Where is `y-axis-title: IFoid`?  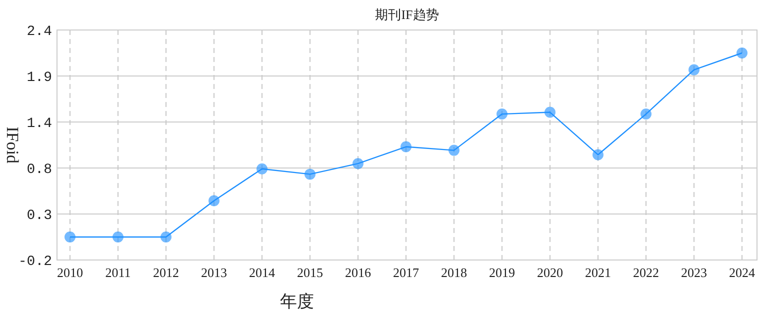
y-axis-title: IFoid is located at coordinates (12, 145).